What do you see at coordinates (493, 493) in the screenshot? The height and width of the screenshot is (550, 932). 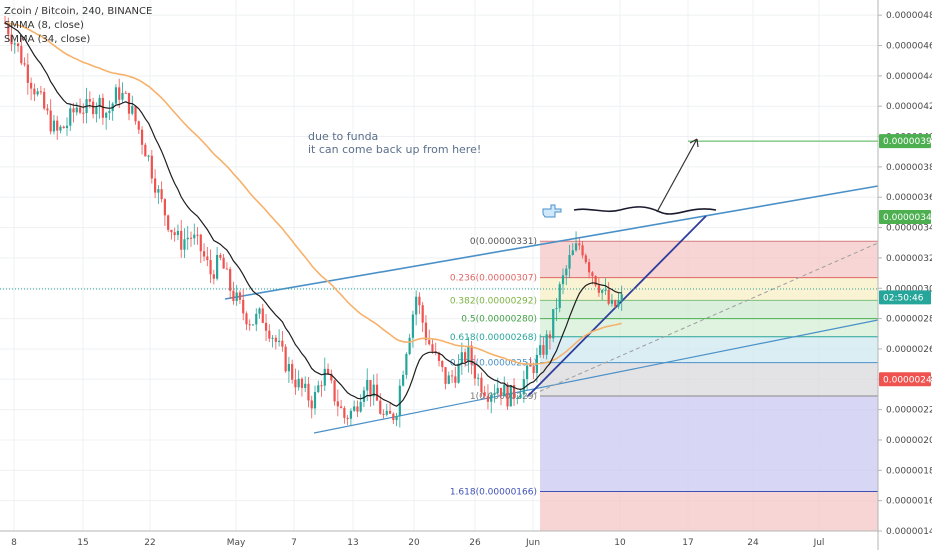 I see `fib-label: 1.618(0.00000166)` at bounding box center [493, 493].